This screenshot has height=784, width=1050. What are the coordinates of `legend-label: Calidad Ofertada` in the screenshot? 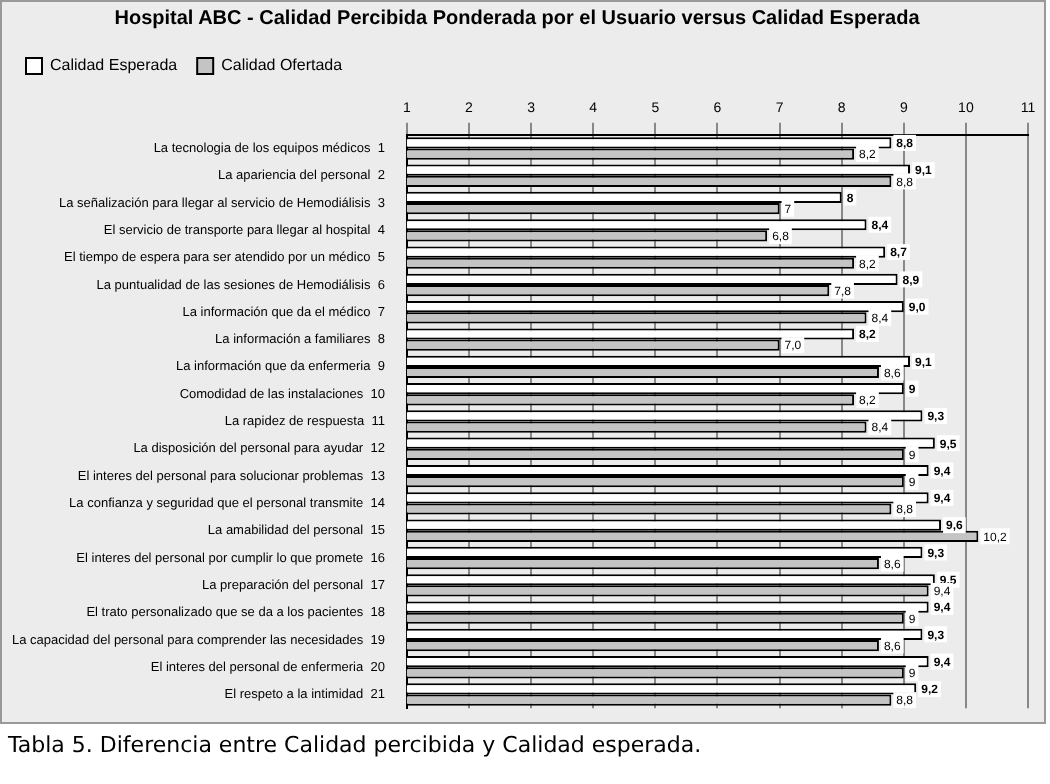 It's located at (282, 65).